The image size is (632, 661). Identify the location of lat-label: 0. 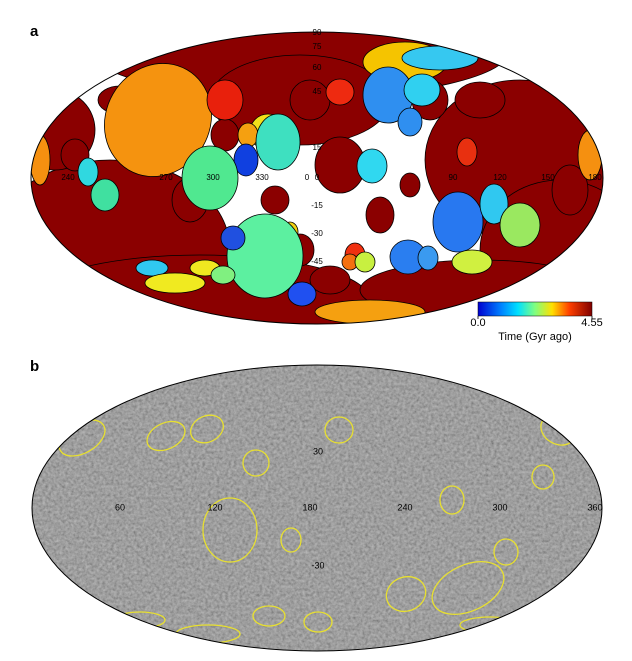
(317, 177).